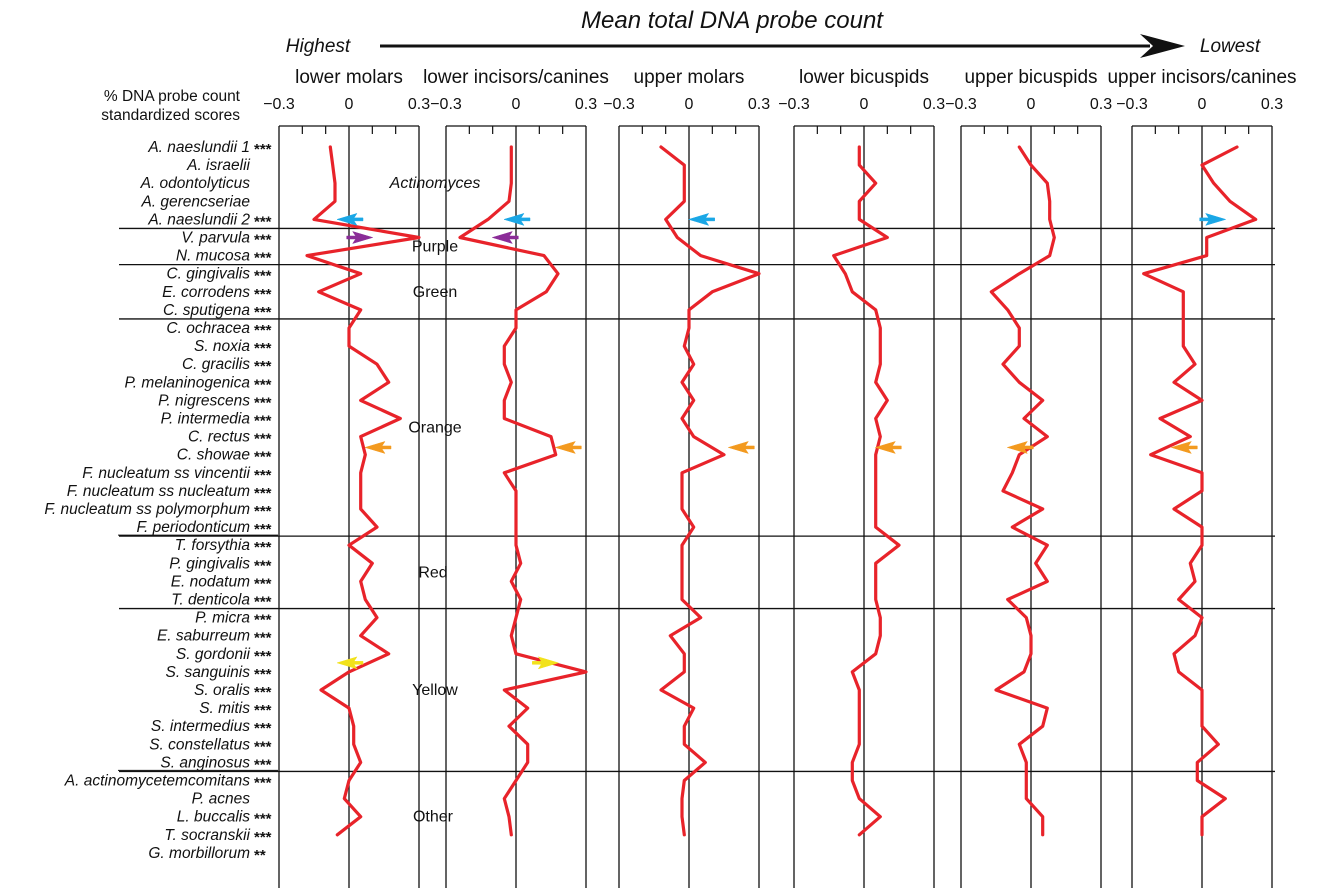 The image size is (1343, 888). Describe the element at coordinates (194, 527) in the screenshot. I see `species-label: F. periodonticum` at that location.